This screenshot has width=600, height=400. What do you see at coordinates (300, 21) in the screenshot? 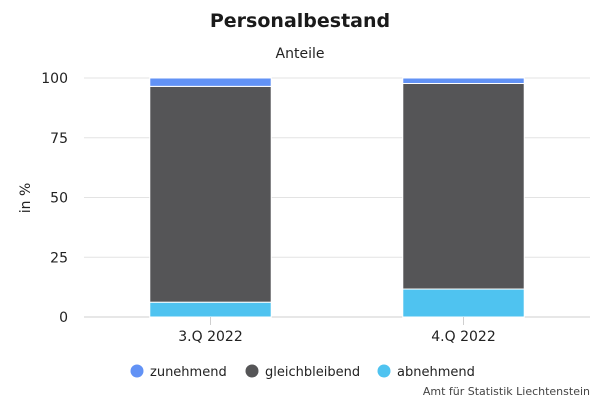
I see `chart-title: Personalbestand` at bounding box center [300, 21].